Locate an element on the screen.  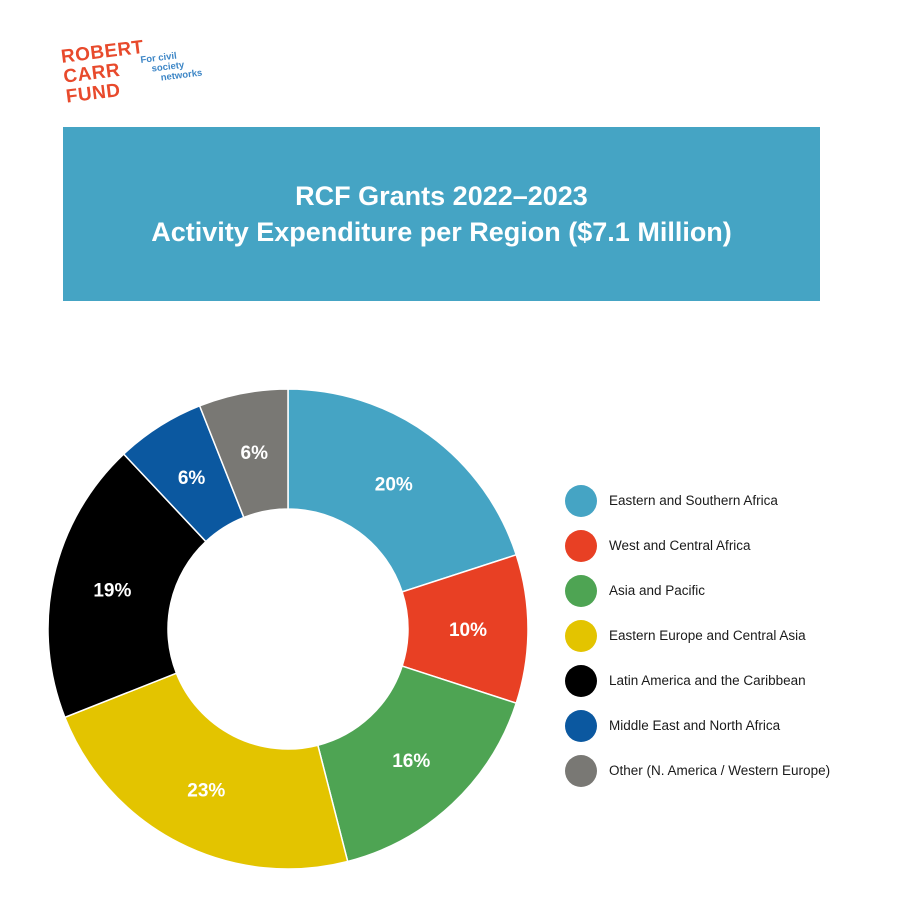
legend-item: Latin America and the Caribbean is located at coordinates (725, 680).